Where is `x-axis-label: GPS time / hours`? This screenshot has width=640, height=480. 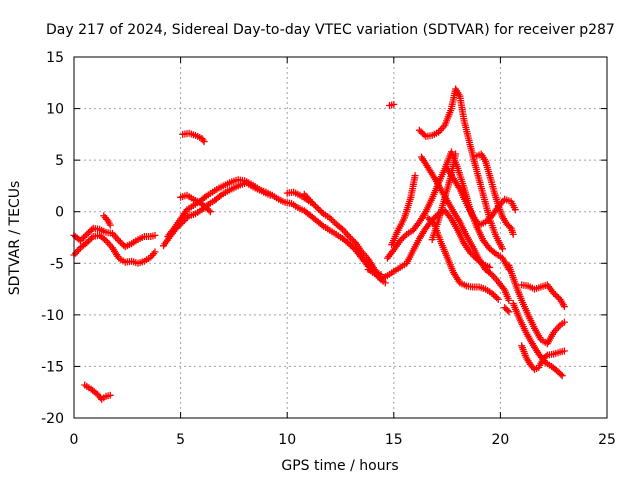 x-axis-label: GPS time / hours is located at coordinates (339, 466).